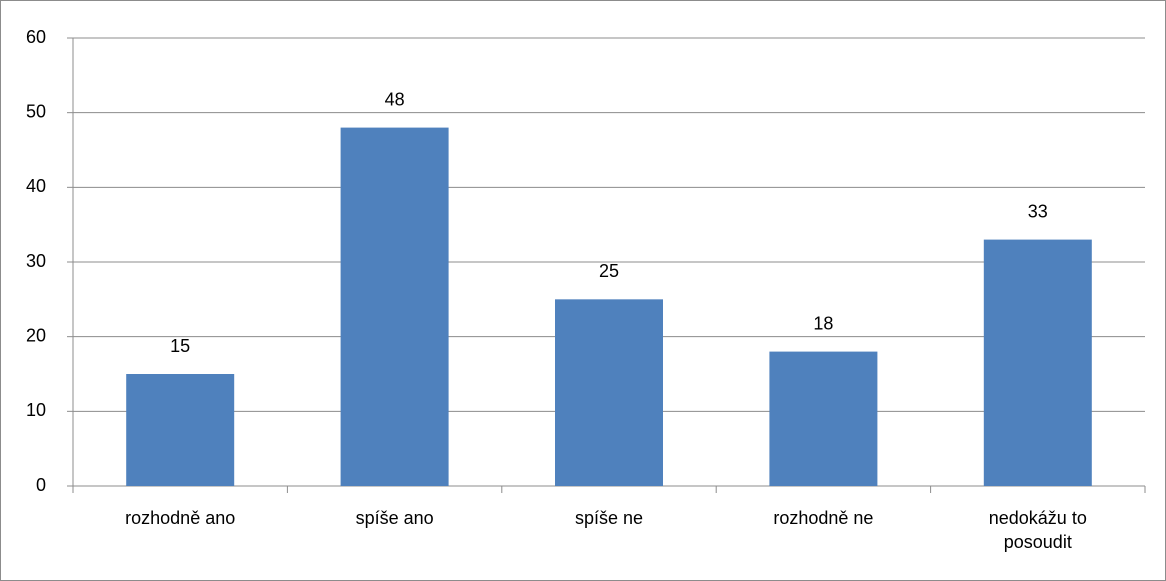 The image size is (1166, 581). I want to click on x-tick-label: nedokážu to posoudit, so click(1037, 530).